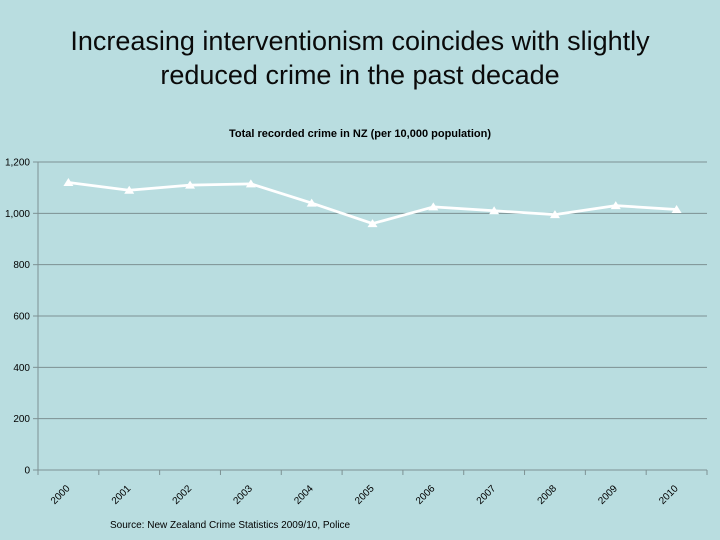  Describe the element at coordinates (669, 495) in the screenshot. I see `x-axis-label: 2010` at that location.